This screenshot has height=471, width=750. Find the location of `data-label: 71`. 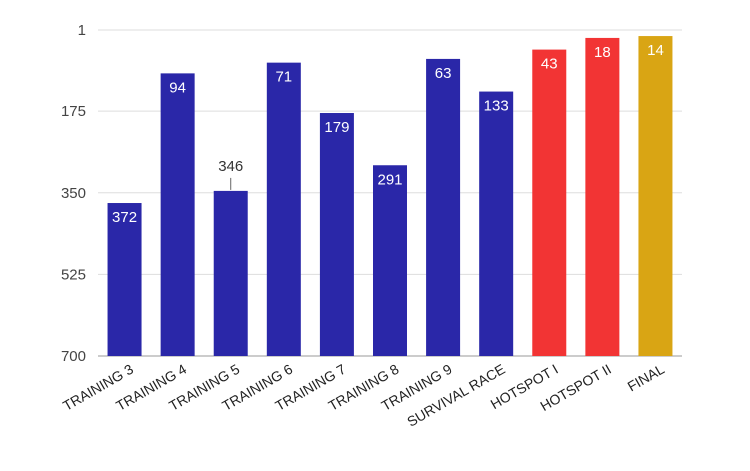

data-label: 71 is located at coordinates (283, 77).